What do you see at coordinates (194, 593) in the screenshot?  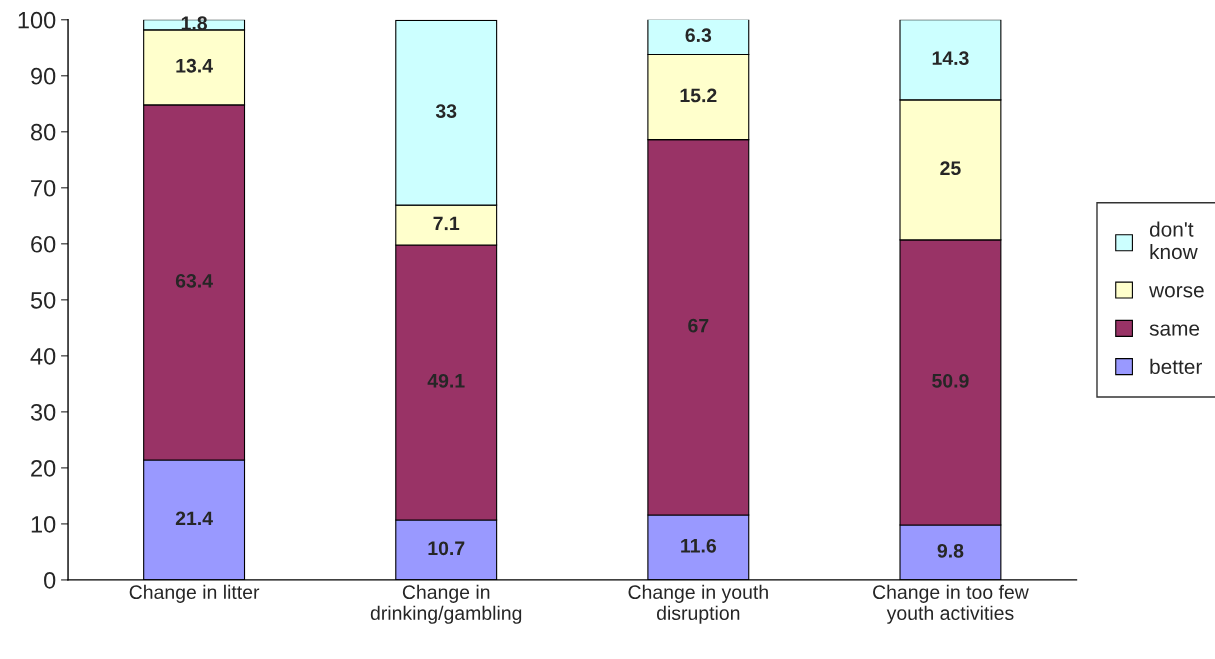 I see `x-tick-label: Change in litter` at bounding box center [194, 593].